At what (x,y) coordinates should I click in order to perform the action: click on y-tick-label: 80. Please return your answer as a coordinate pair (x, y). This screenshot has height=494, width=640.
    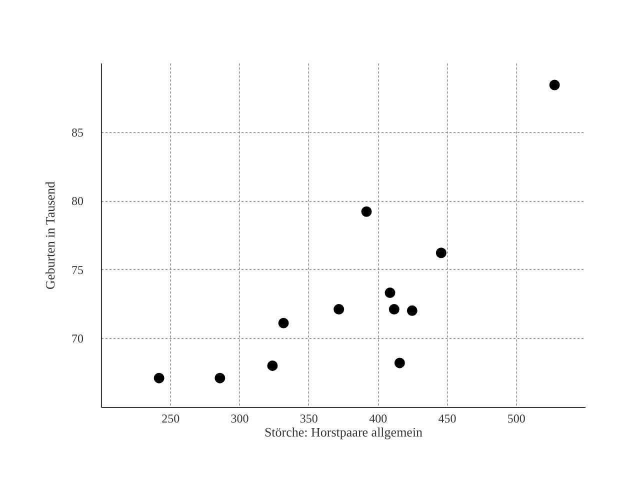
    Looking at the image, I should click on (78, 201).